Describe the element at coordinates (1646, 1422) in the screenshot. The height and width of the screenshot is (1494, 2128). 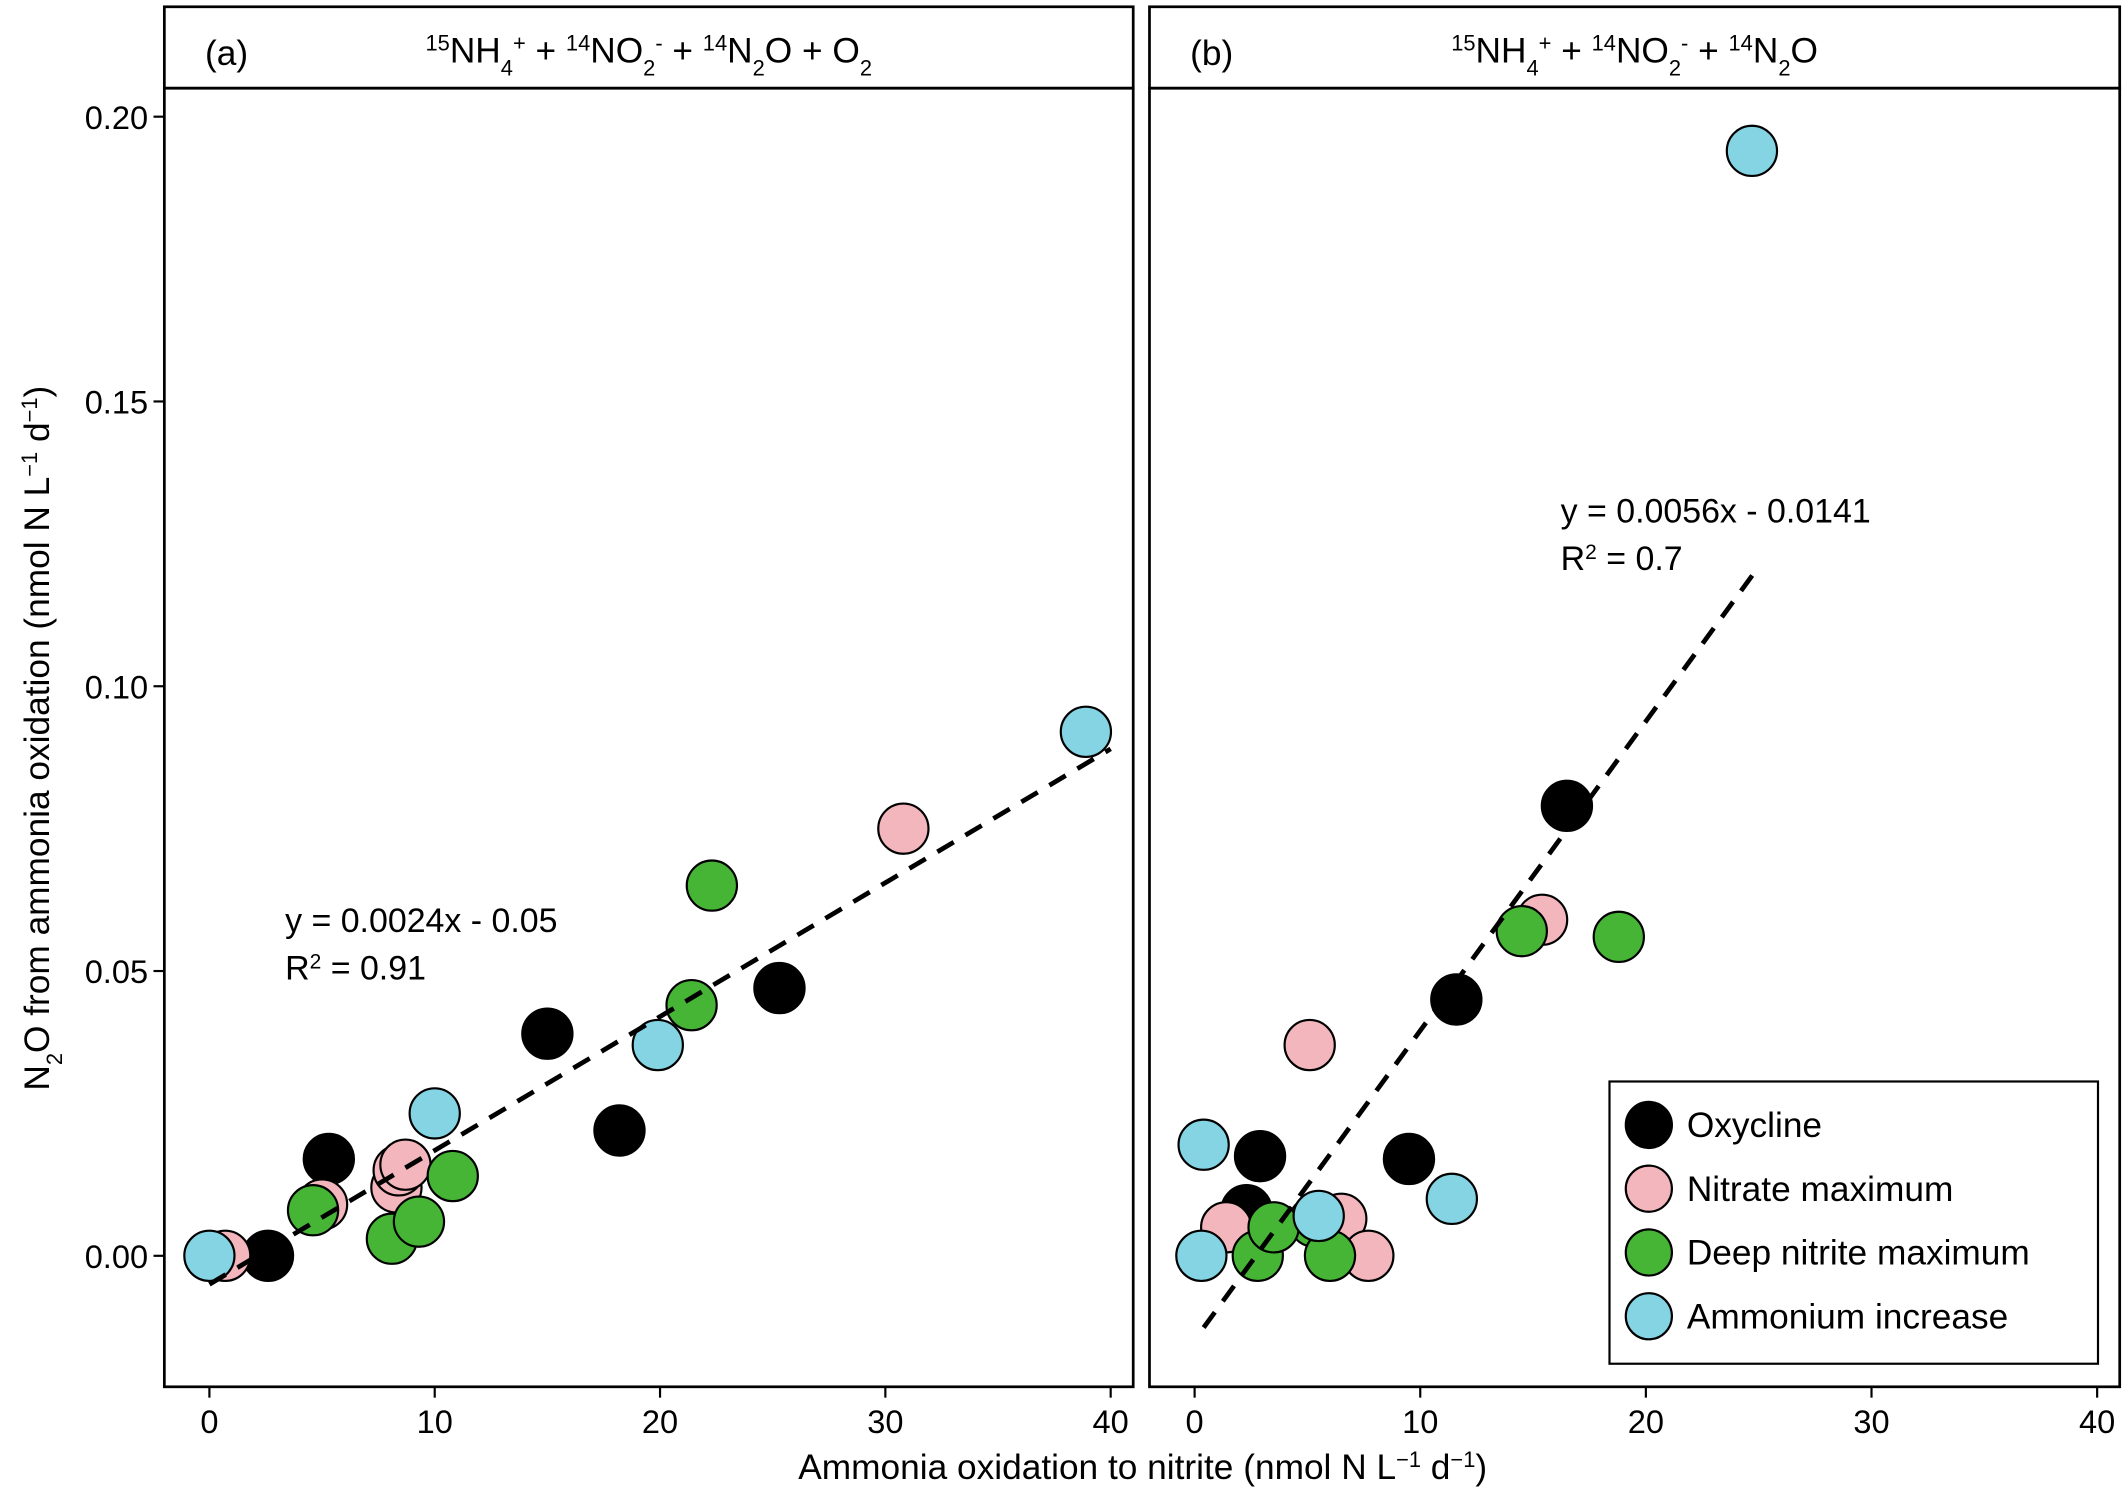
I see `x-tick-label: 20` at that location.